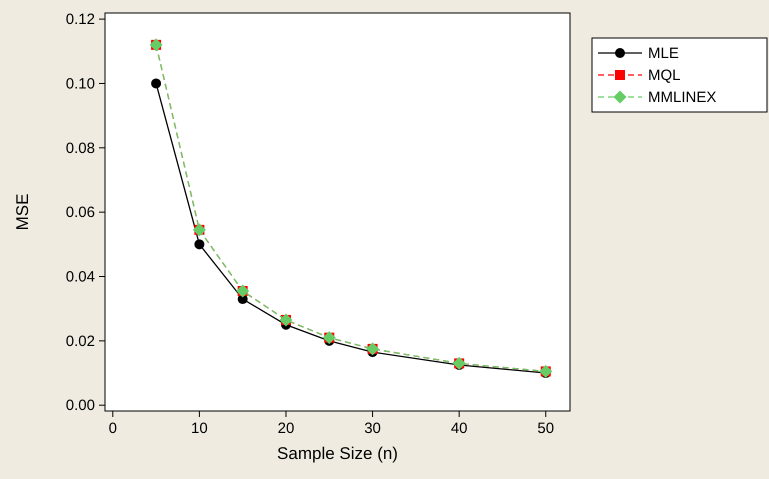 Image resolution: width=769 pixels, height=479 pixels. What do you see at coordinates (80, 83) in the screenshot?
I see `y-tick-label: 0.10` at bounding box center [80, 83].